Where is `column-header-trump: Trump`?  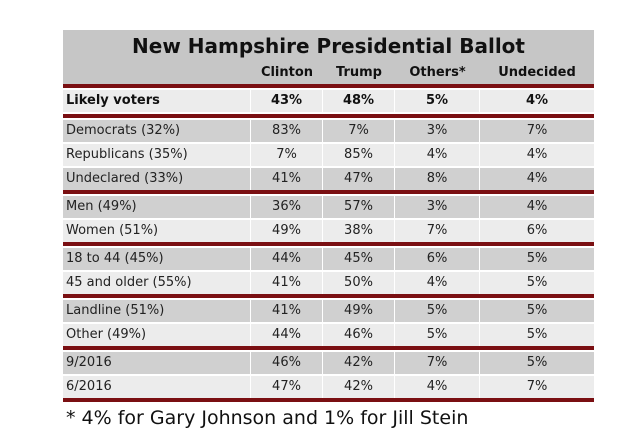
column-header-trump: Trump is located at coordinates (359, 72).